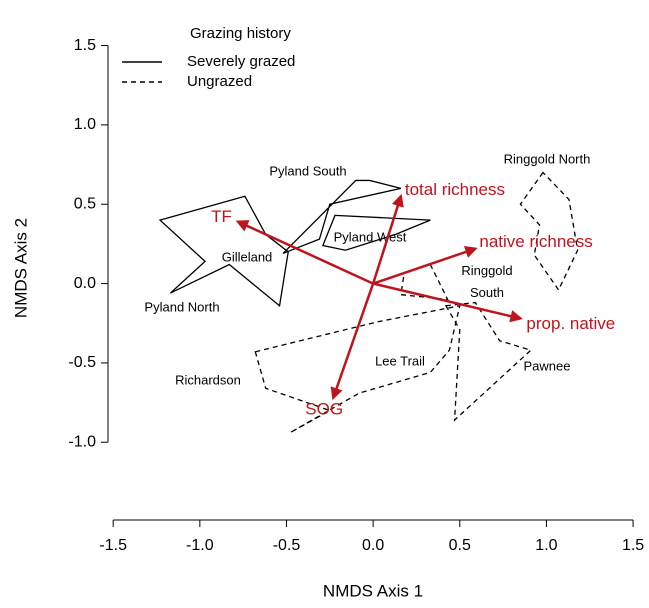  I want to click on legend-label: Severely grazed, so click(241, 61).